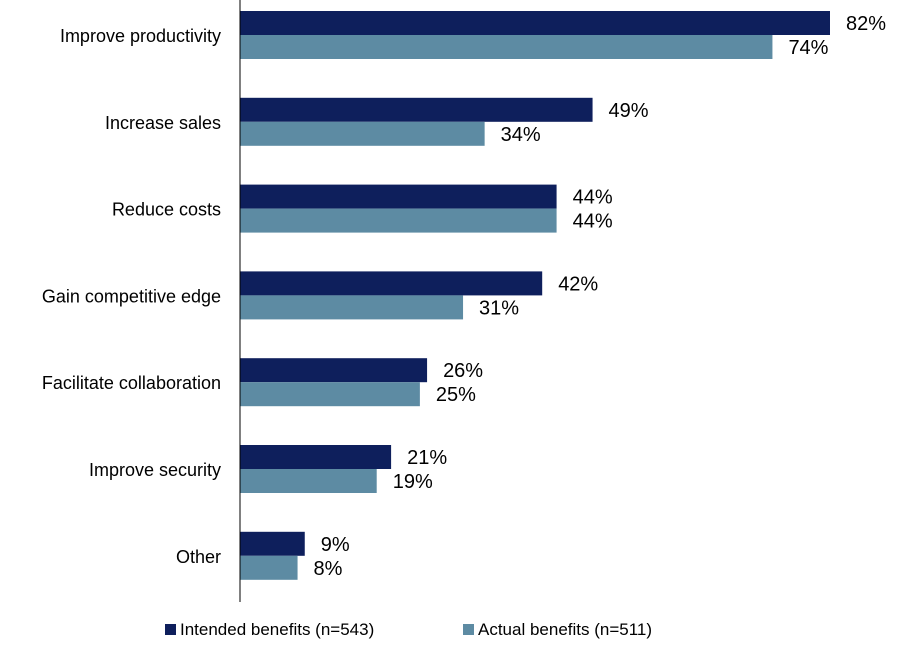 Image resolution: width=900 pixels, height=653 pixels. Describe the element at coordinates (328, 569) in the screenshot. I see `value-label-actual-other: 8%` at that location.